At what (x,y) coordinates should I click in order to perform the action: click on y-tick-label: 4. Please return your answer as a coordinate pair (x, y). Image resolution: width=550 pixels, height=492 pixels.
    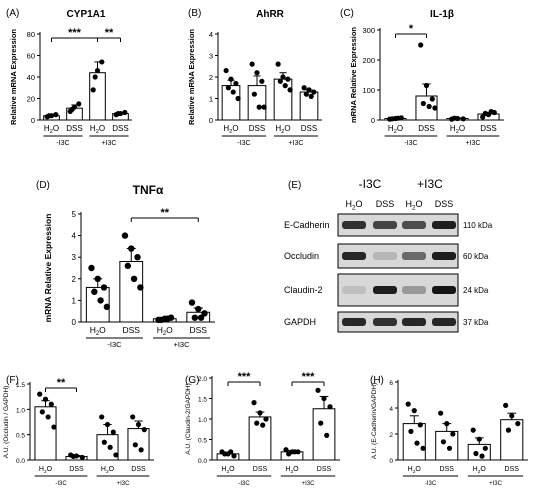
    Looking at the image, I should click on (74, 236).